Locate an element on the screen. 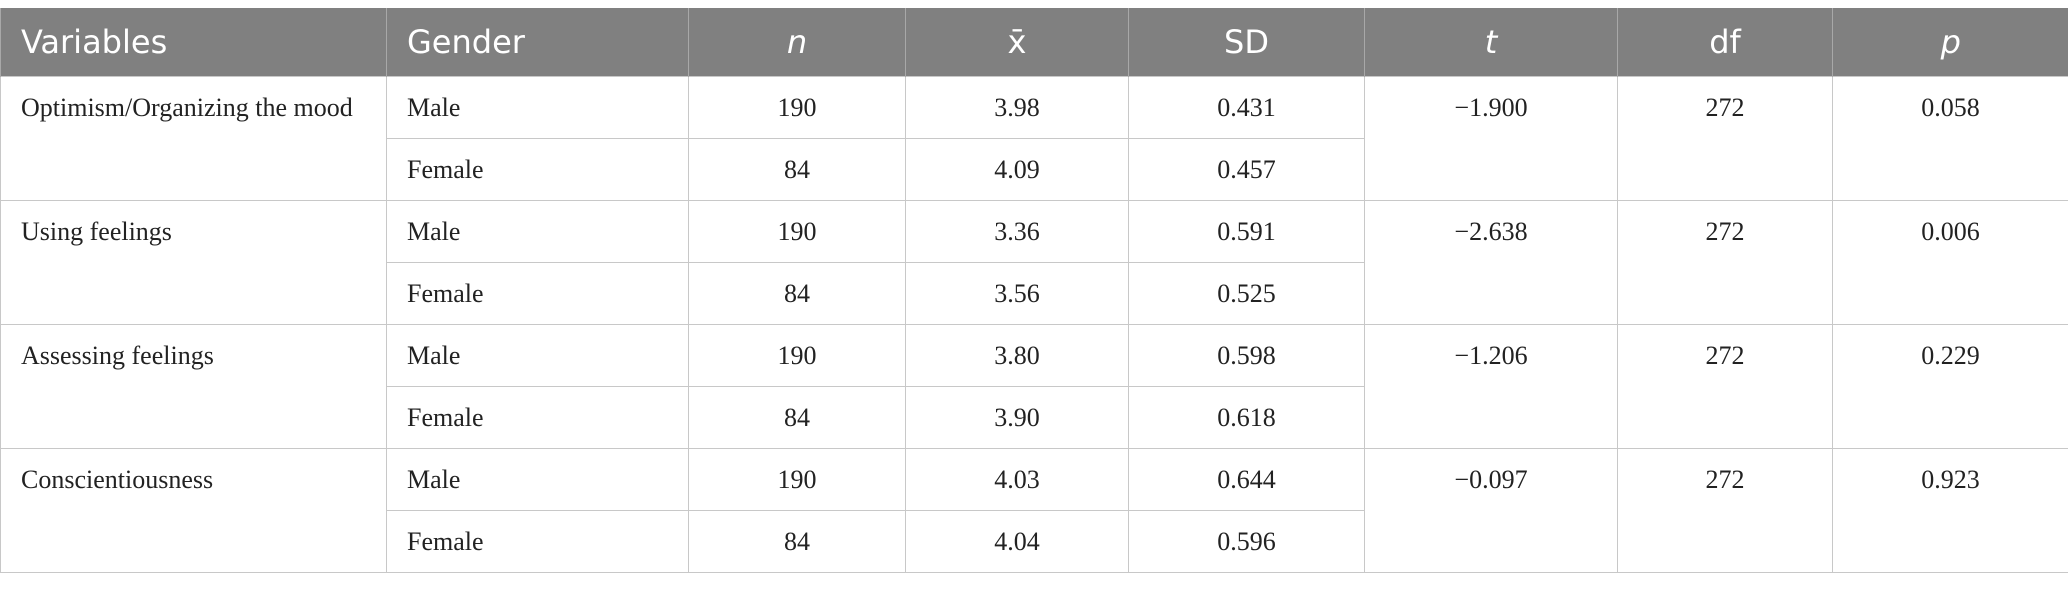 The height and width of the screenshot is (594, 2068). mean-cell: 3.56 is located at coordinates (1017, 294).